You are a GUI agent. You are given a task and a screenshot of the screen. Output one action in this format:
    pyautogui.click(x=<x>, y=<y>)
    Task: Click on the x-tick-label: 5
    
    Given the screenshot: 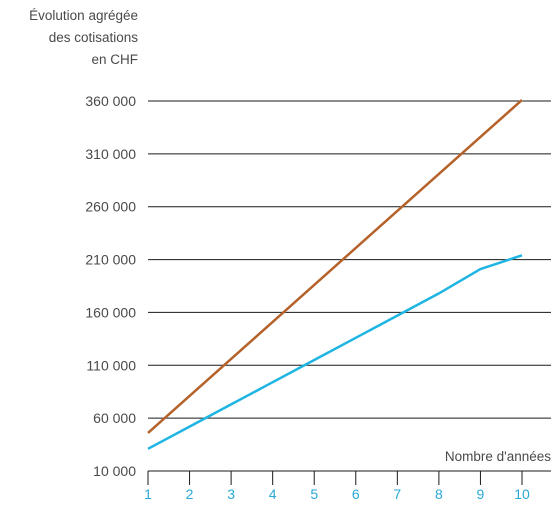 What is the action you would take?
    pyautogui.click(x=314, y=494)
    